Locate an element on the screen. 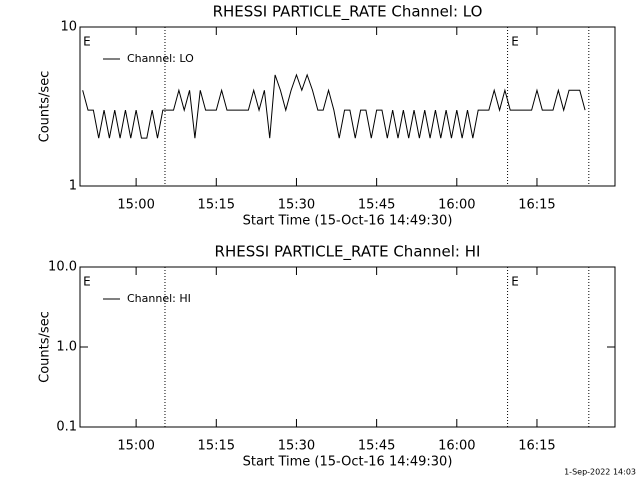 Image resolution: width=640 pixels, height=480 pixels. y-tick-label: 1.0 is located at coordinates (66, 347).